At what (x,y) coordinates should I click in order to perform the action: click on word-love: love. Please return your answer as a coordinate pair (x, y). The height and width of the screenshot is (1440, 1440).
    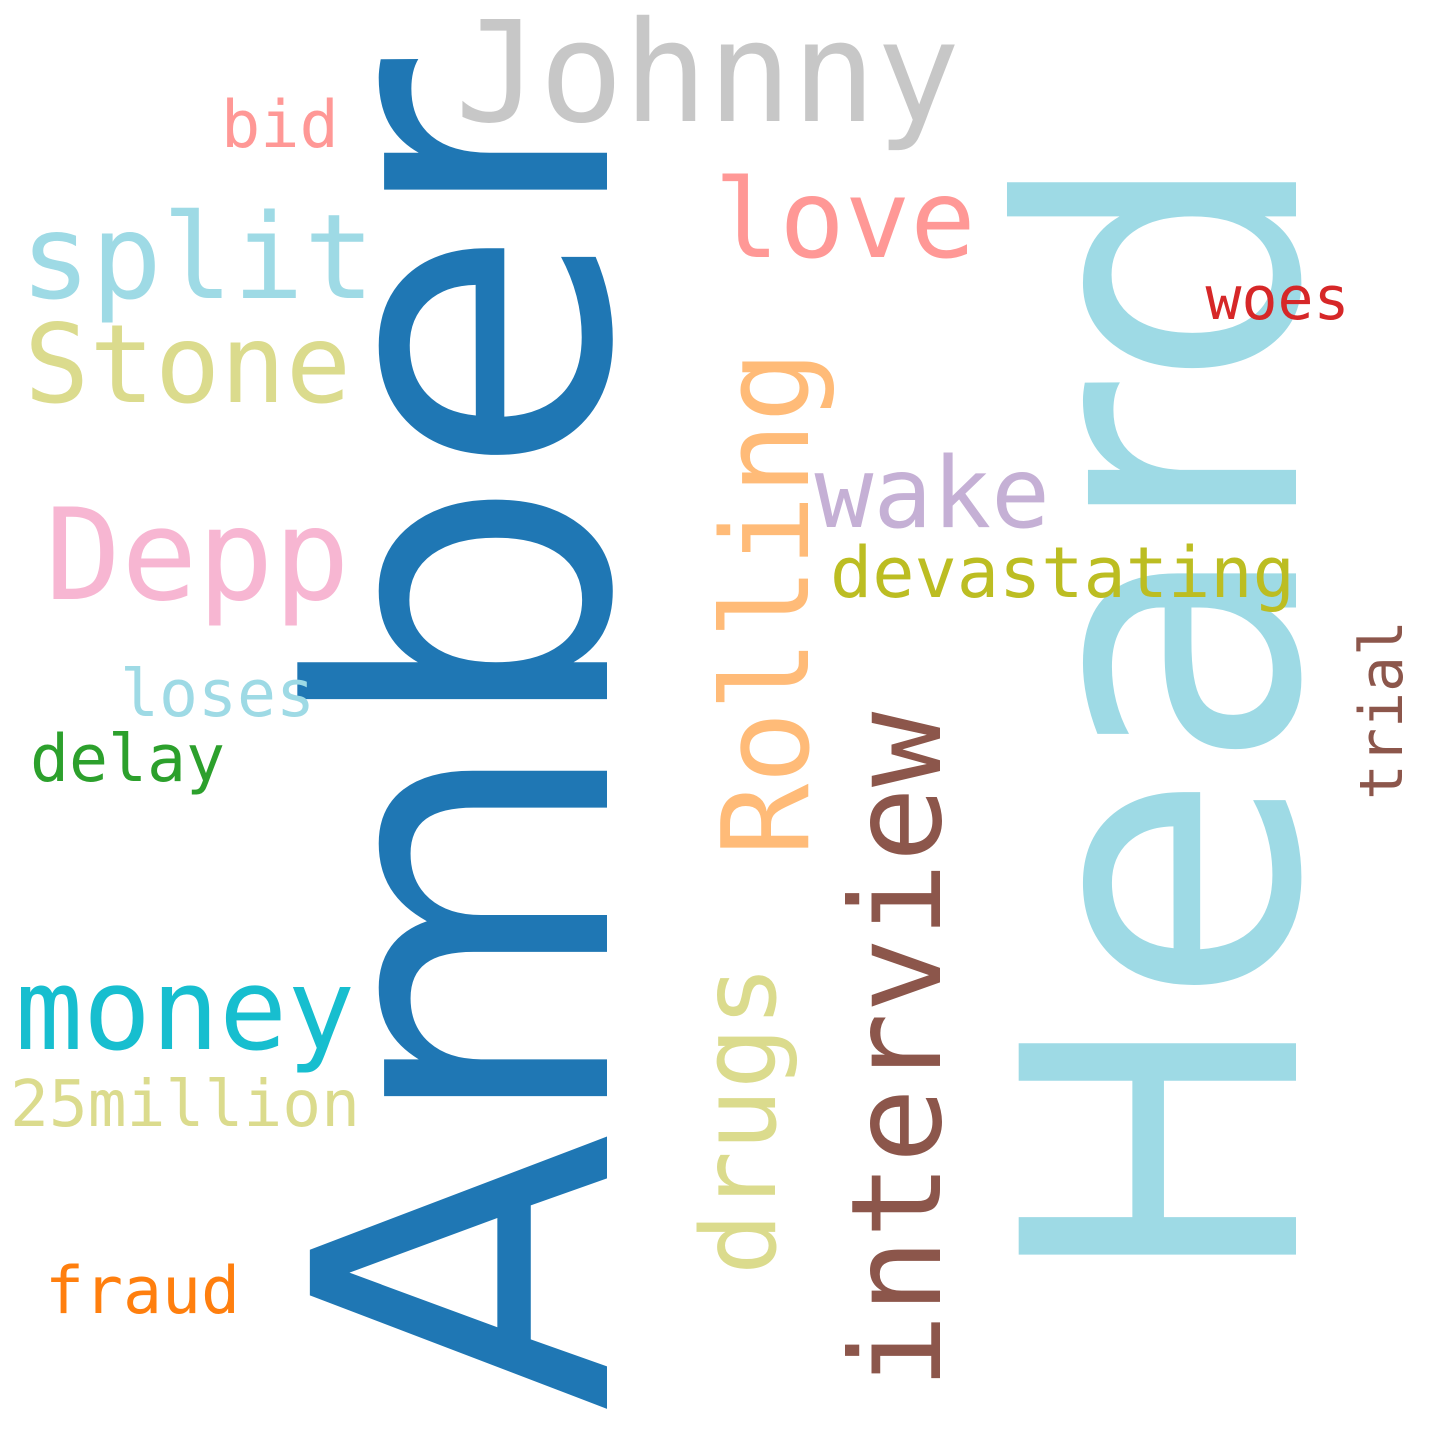
    Looking at the image, I should click on (845, 219).